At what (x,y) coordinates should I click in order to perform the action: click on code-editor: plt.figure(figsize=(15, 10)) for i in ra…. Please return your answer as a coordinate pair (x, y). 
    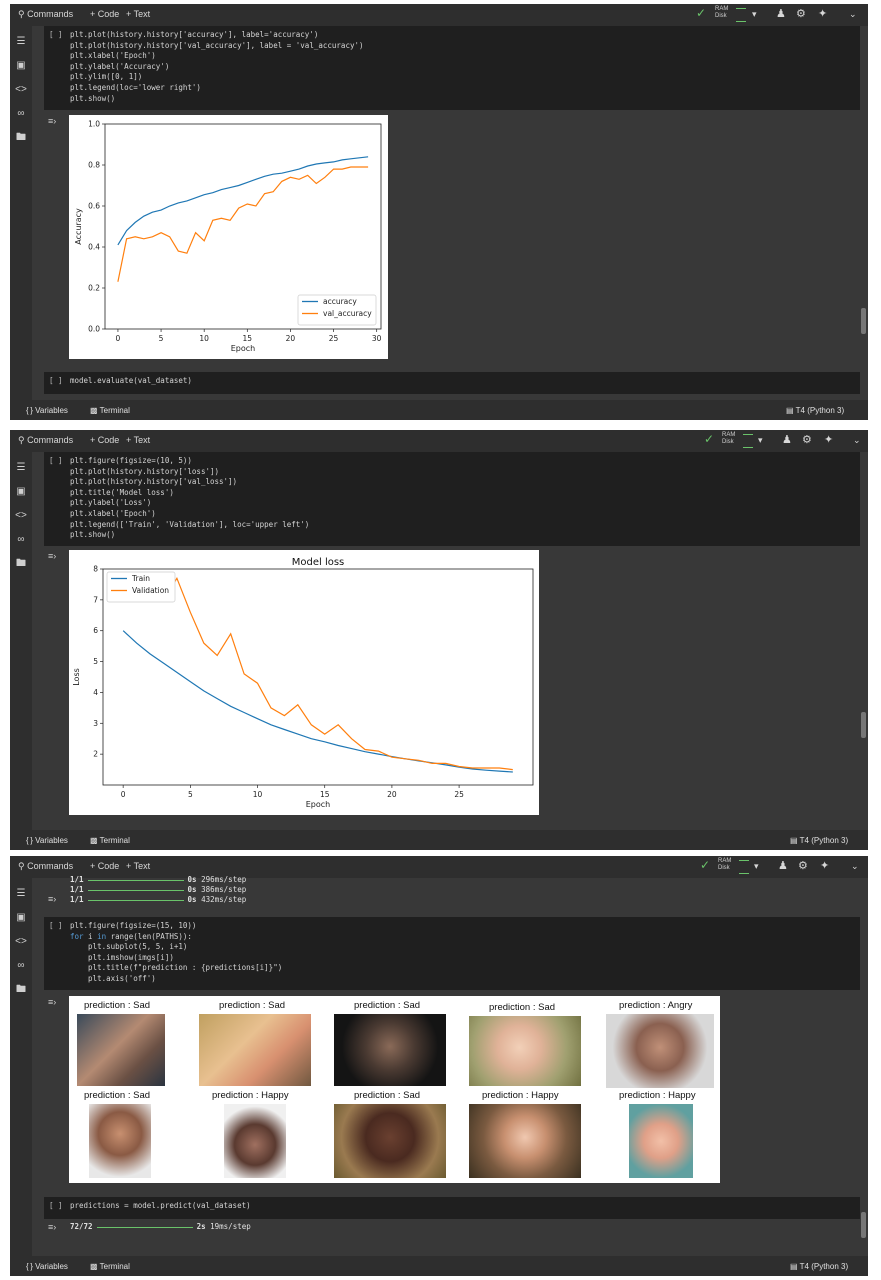
    Looking at the image, I should click on (176, 952).